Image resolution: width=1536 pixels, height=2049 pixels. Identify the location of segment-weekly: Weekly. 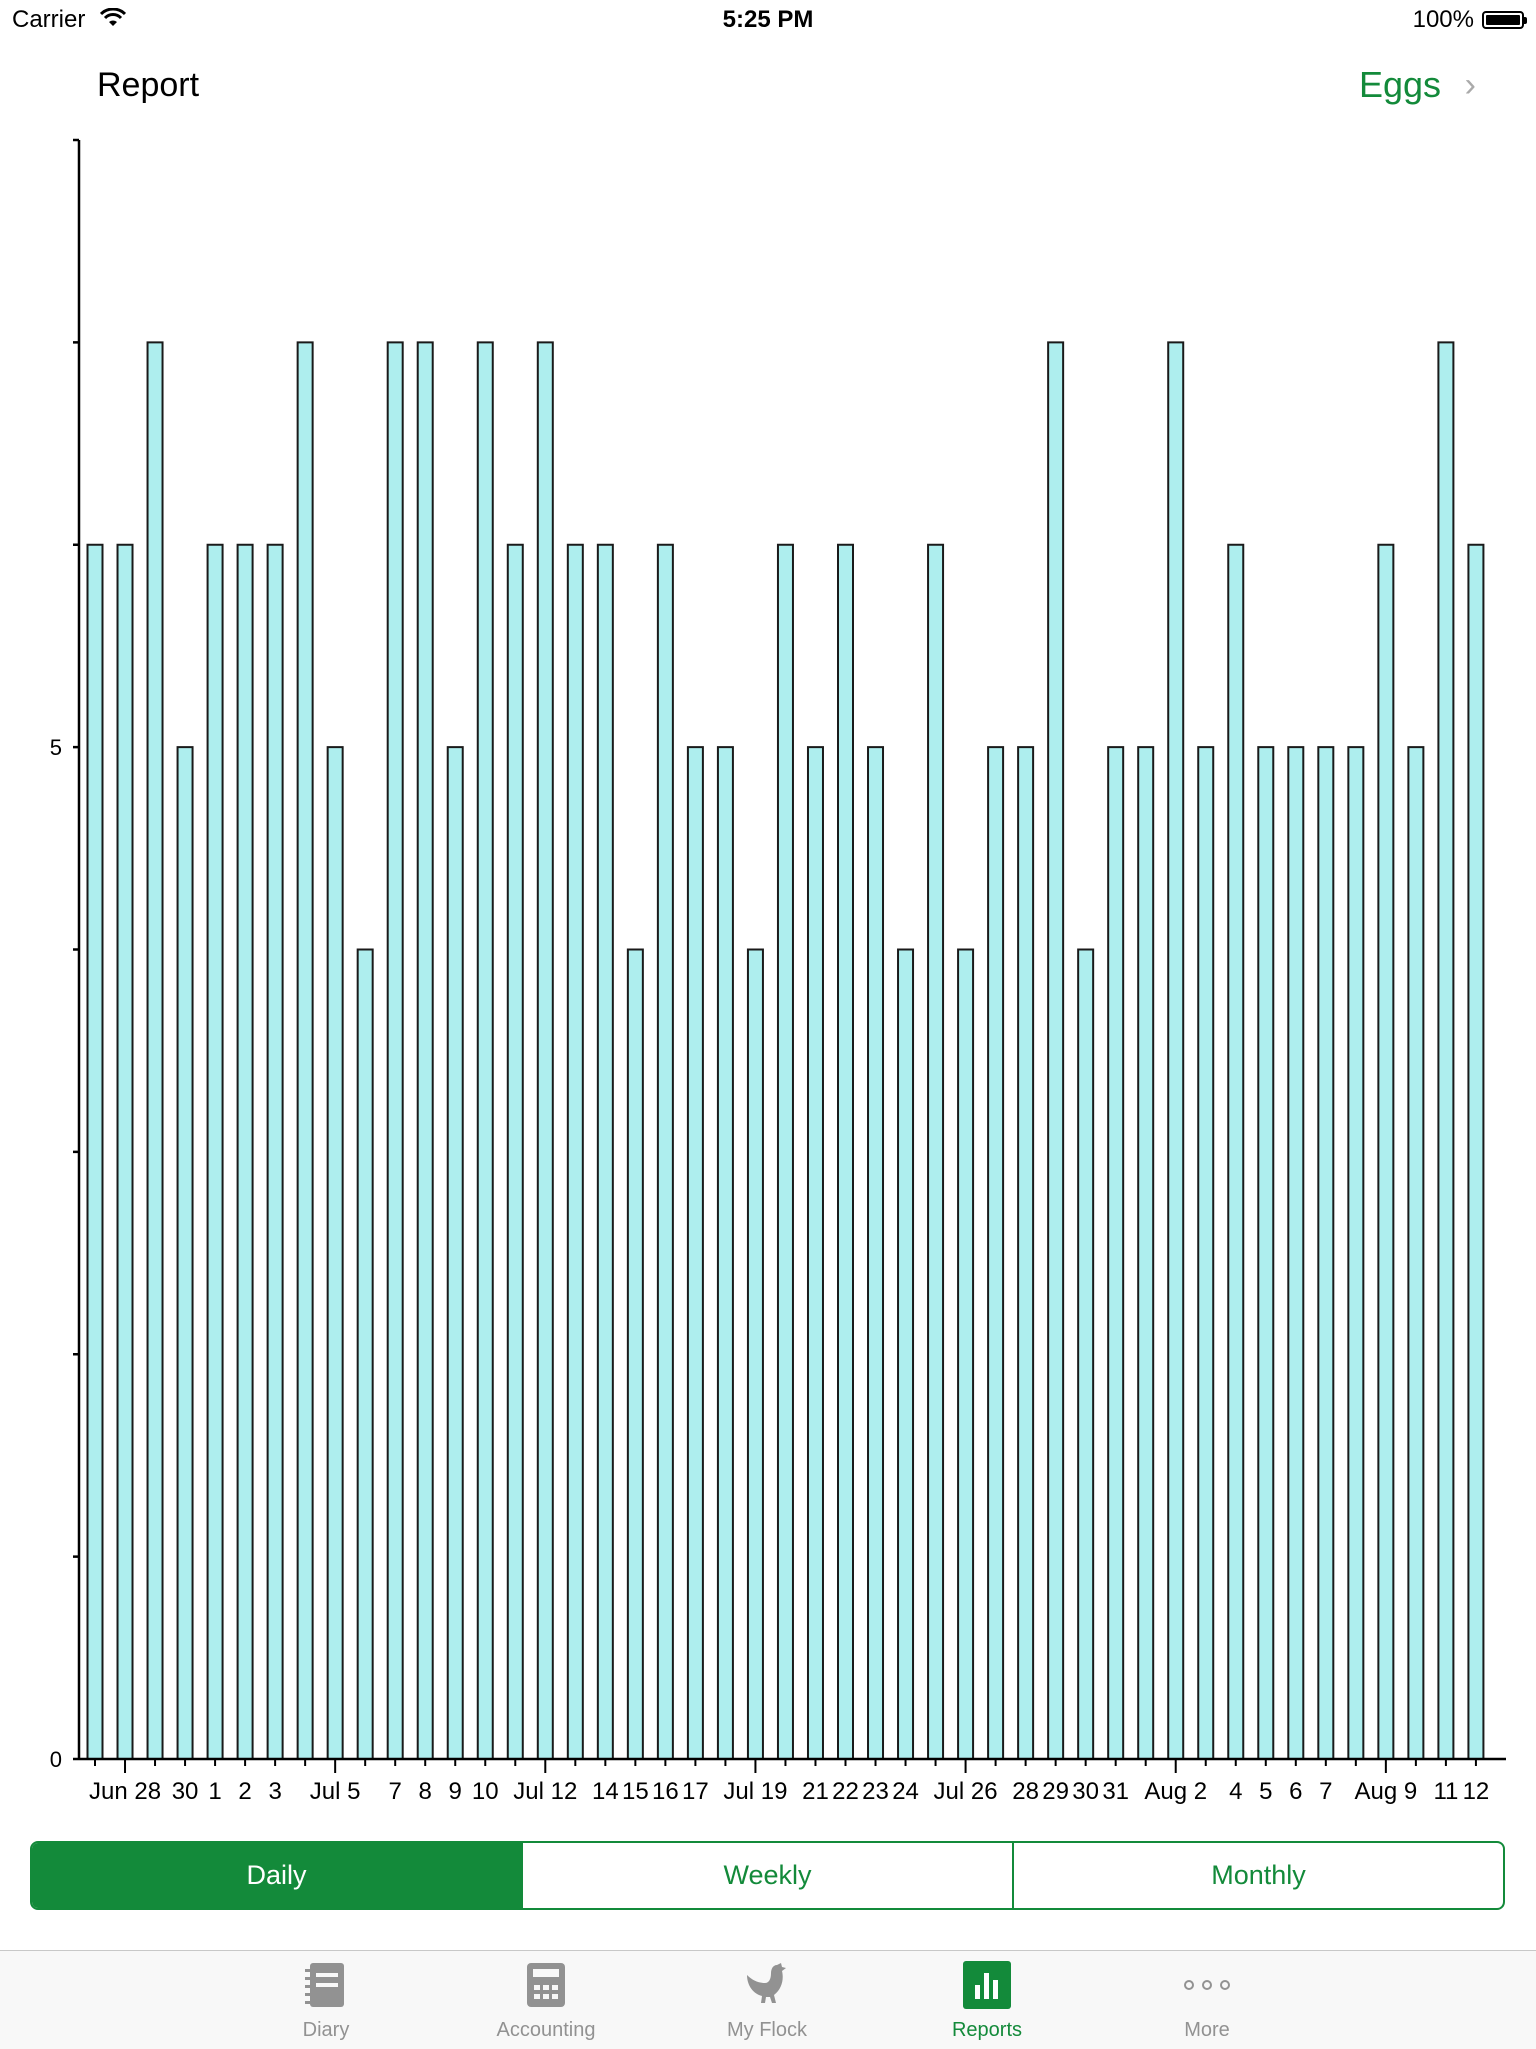
(766, 1875).